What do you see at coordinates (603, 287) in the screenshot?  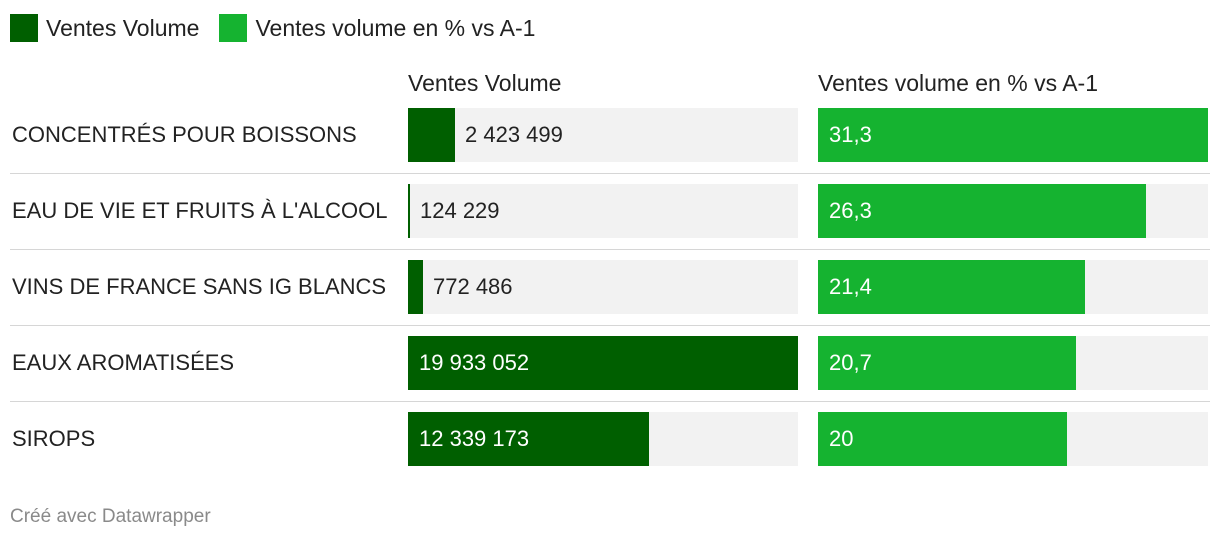 I see `bar-track: 772 486` at bounding box center [603, 287].